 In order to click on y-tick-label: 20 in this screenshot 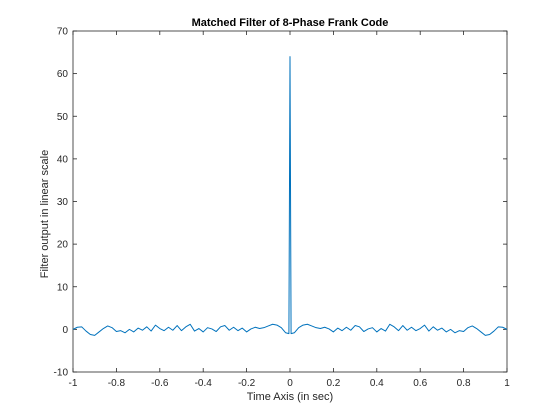, I will do `click(63, 245)`.